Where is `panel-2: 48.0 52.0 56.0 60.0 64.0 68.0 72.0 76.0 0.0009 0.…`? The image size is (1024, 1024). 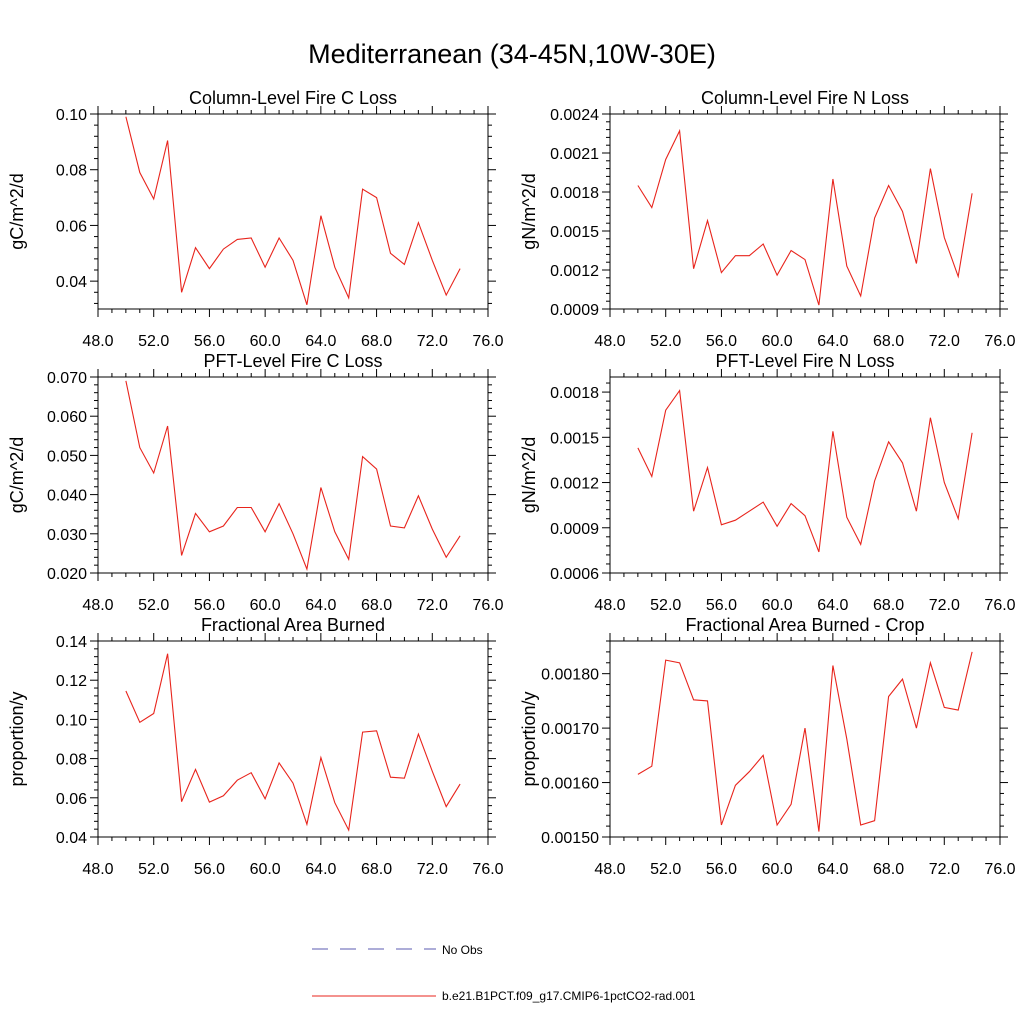 panel-2: 48.0 52.0 56.0 60.0 64.0 68.0 72.0 76.0 0.0009 0.… is located at coordinates (767, 219).